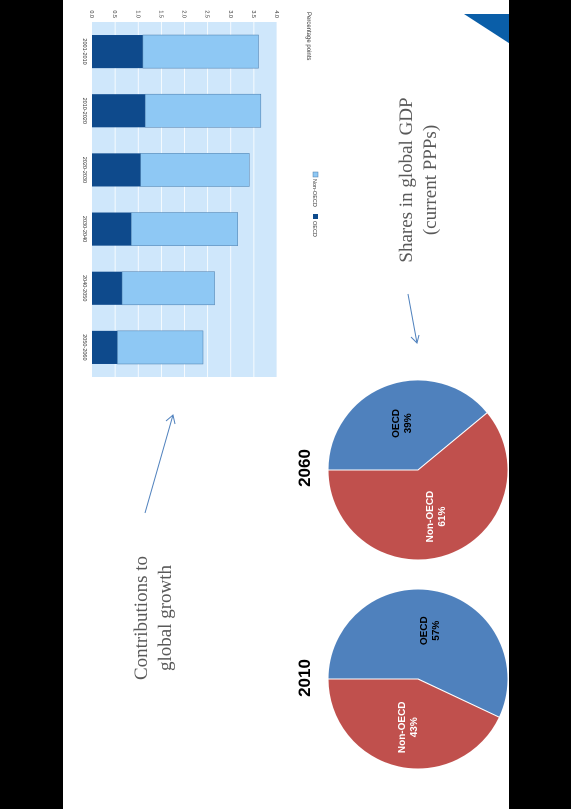  I want to click on bar-ytick-label: 3.0, so click(230, 14).